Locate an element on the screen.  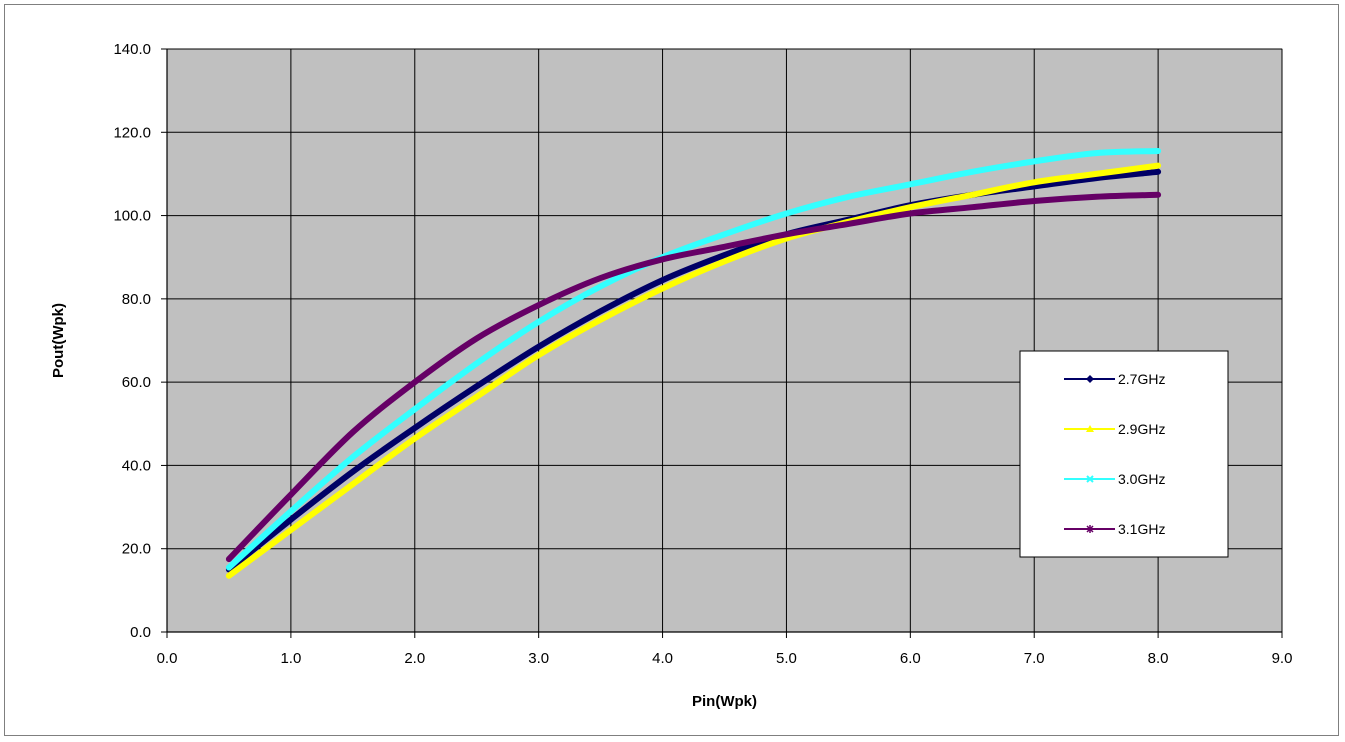
x-tick-label: 1.0 is located at coordinates (290, 658).